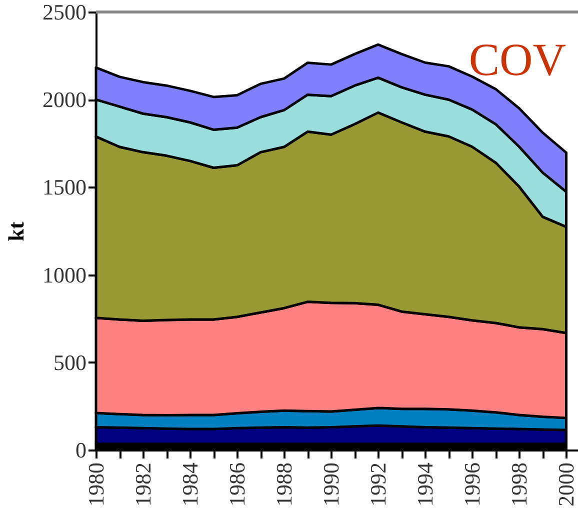 This screenshot has width=578, height=523. I want to click on x-tick-label: 1994, so click(425, 484).